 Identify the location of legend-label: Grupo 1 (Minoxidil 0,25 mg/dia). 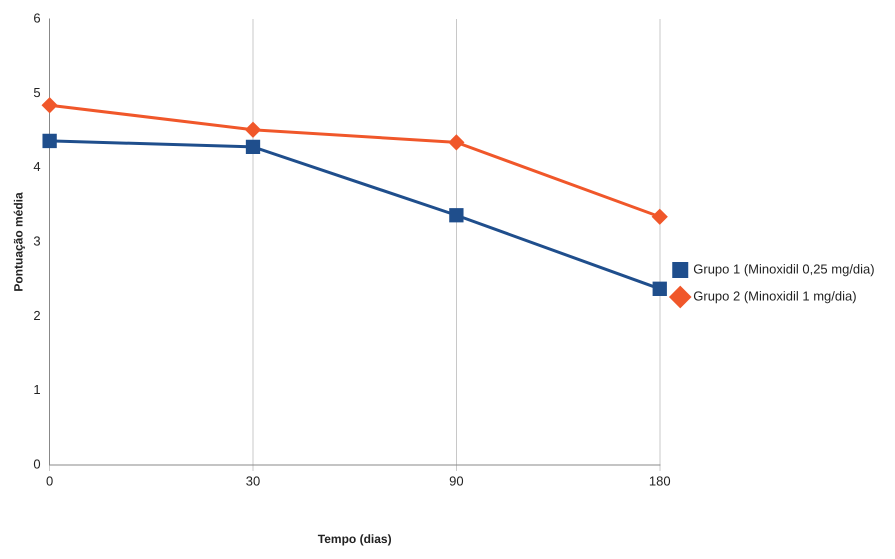
(784, 269).